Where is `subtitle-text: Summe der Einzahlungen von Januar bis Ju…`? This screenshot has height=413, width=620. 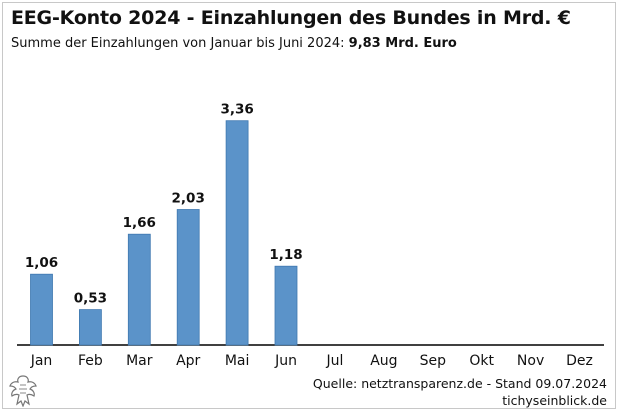 subtitle-text: Summe der Einzahlungen von Januar bis Ju… is located at coordinates (180, 43).